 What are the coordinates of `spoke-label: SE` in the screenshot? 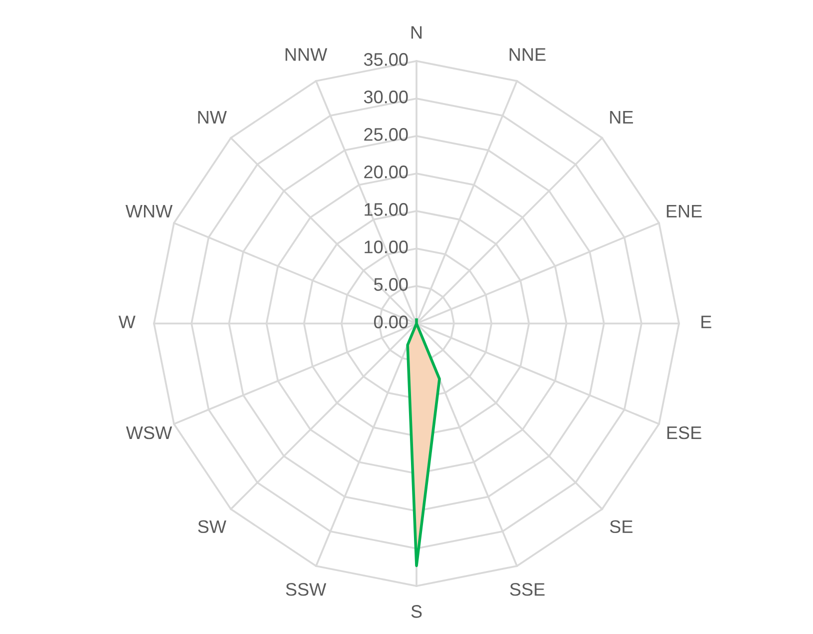 It's located at (621, 527).